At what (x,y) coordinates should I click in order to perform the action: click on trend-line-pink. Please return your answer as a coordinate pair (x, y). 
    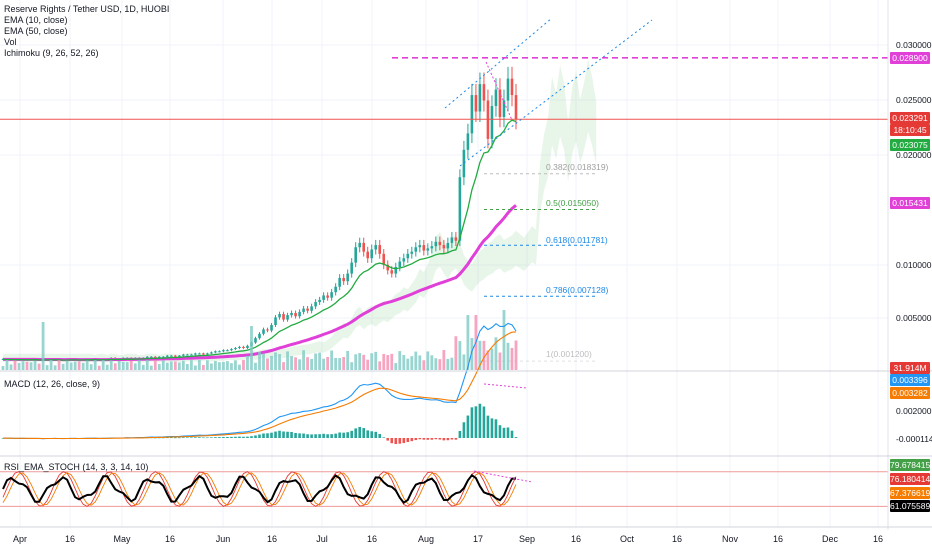
    Looking at the image, I should click on (499, 91).